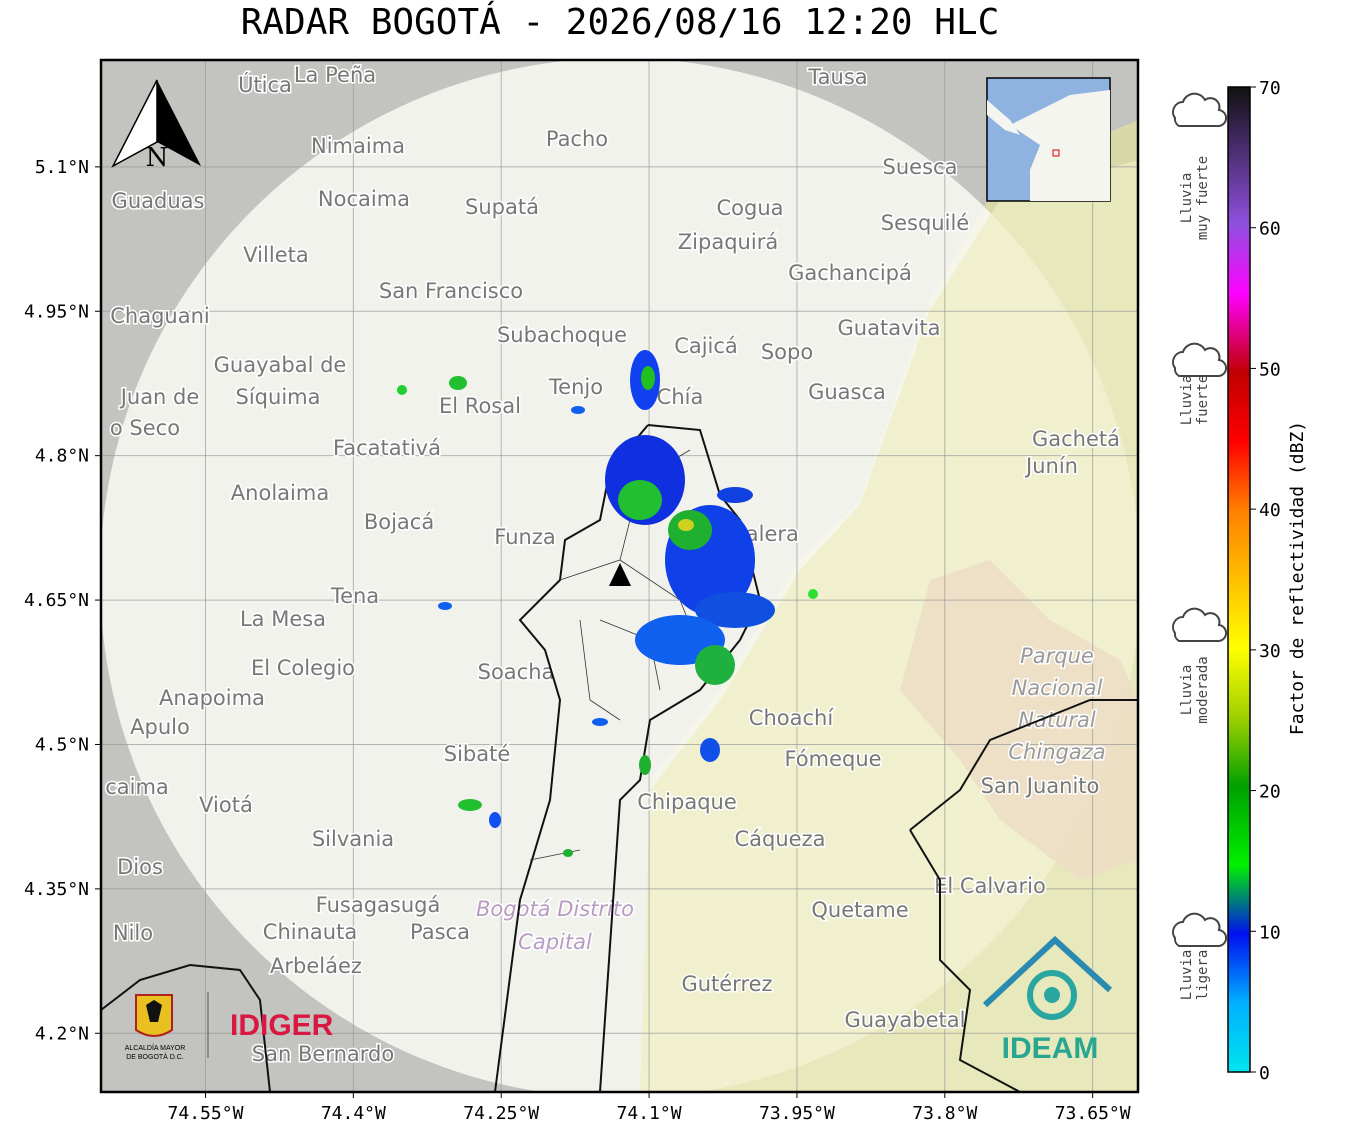 The height and width of the screenshot is (1139, 1349). I want to click on district-label: Capital, so click(555, 942).